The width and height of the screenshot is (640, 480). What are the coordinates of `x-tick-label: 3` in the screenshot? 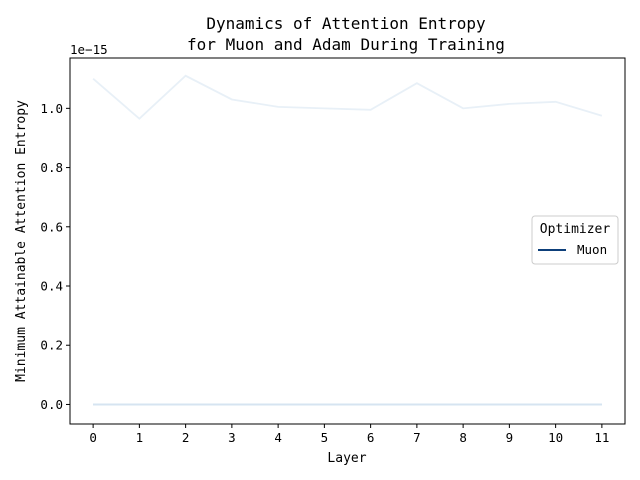 It's located at (232, 437).